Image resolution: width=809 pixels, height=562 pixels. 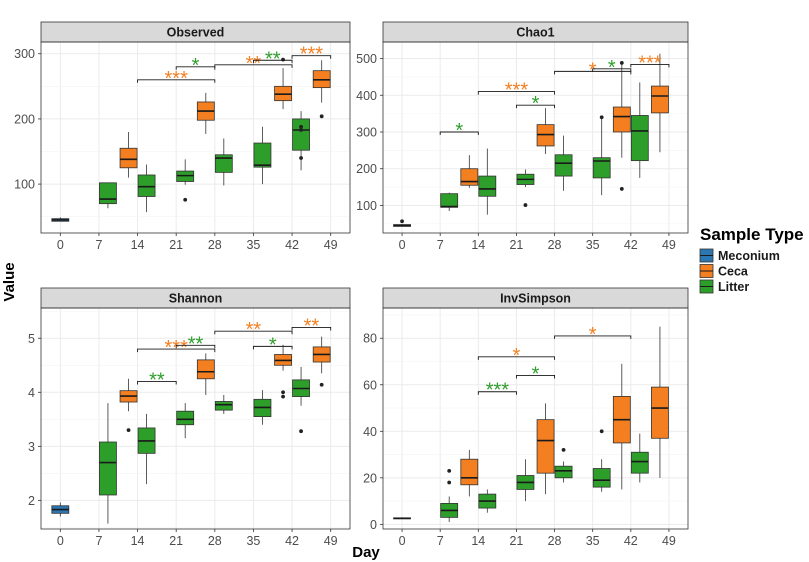 What do you see at coordinates (370, 339) in the screenshot?
I see `y-tick-label: 80` at bounding box center [370, 339].